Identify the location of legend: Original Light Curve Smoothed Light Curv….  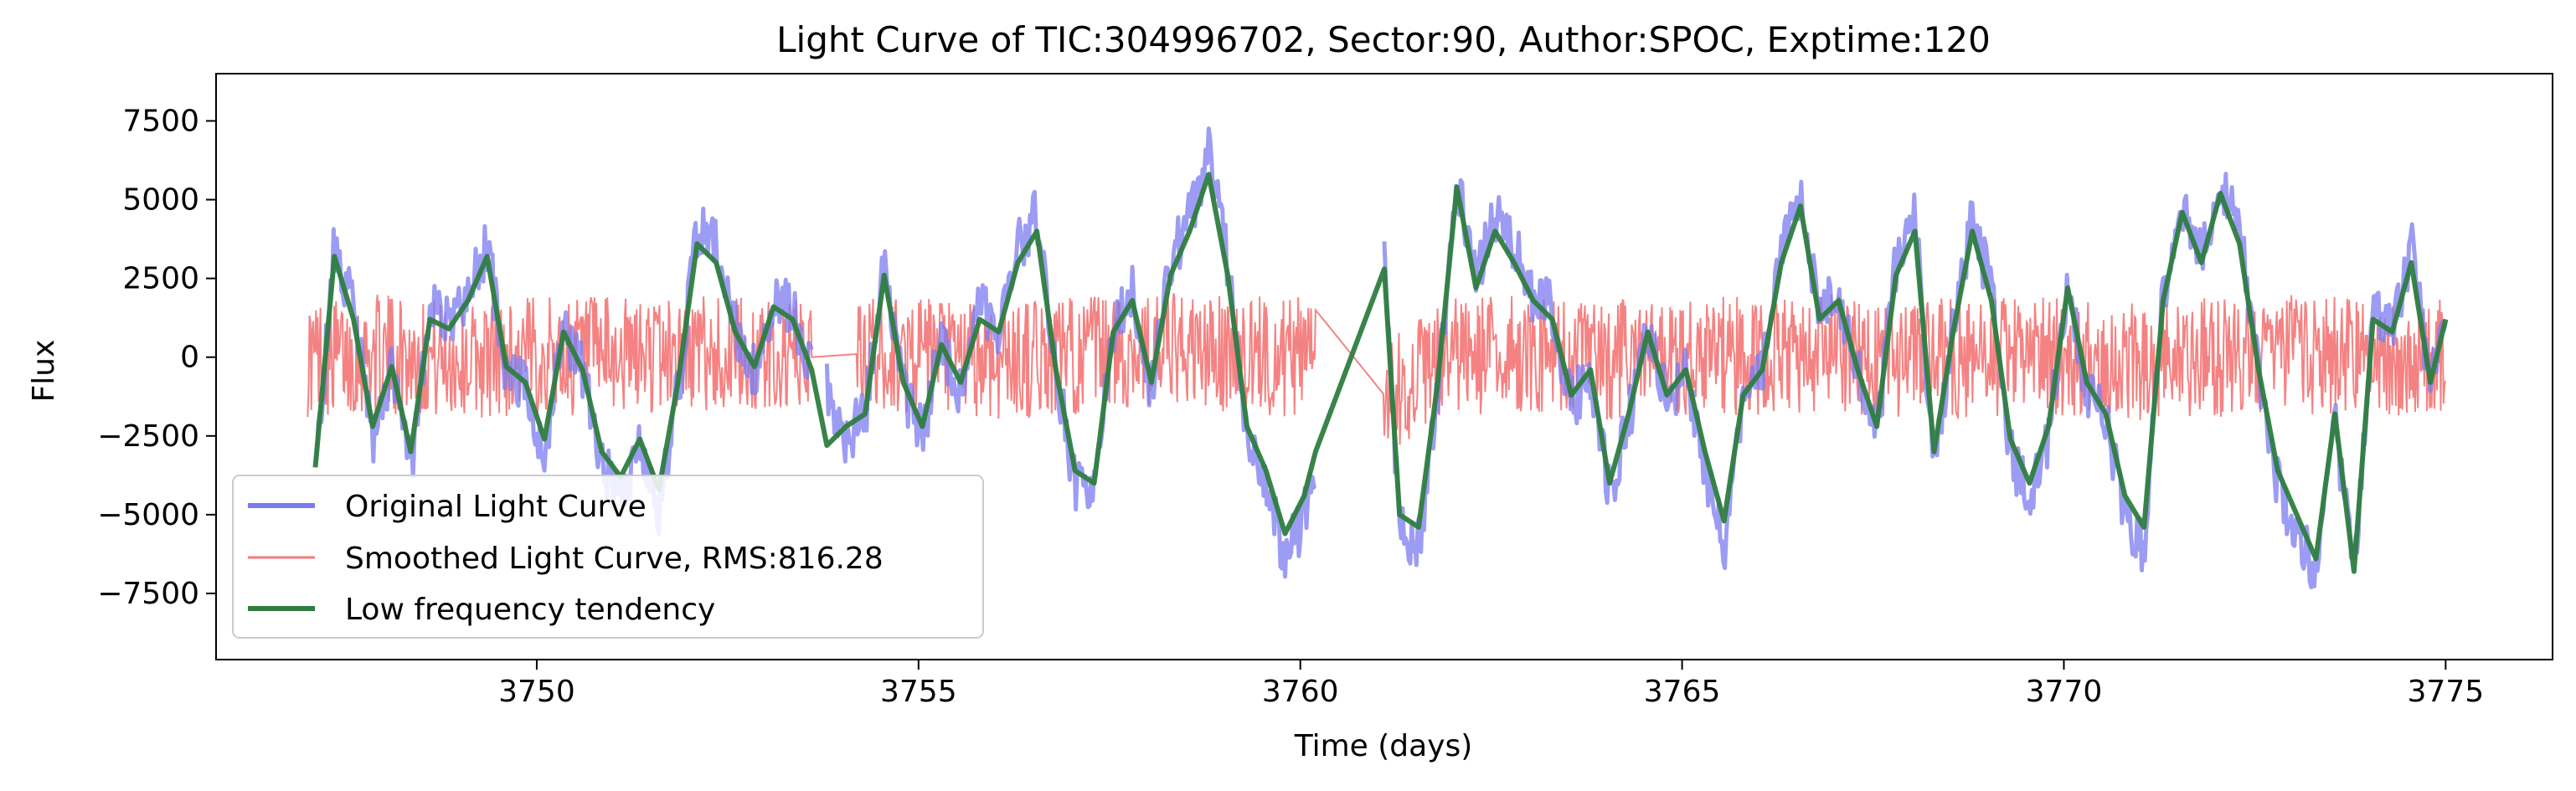
(608, 557).